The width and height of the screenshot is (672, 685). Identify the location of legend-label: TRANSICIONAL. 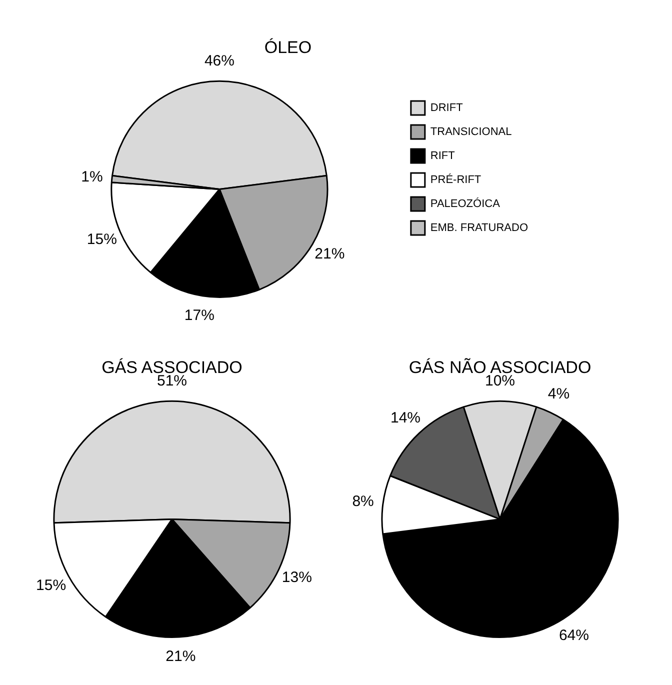
(471, 132).